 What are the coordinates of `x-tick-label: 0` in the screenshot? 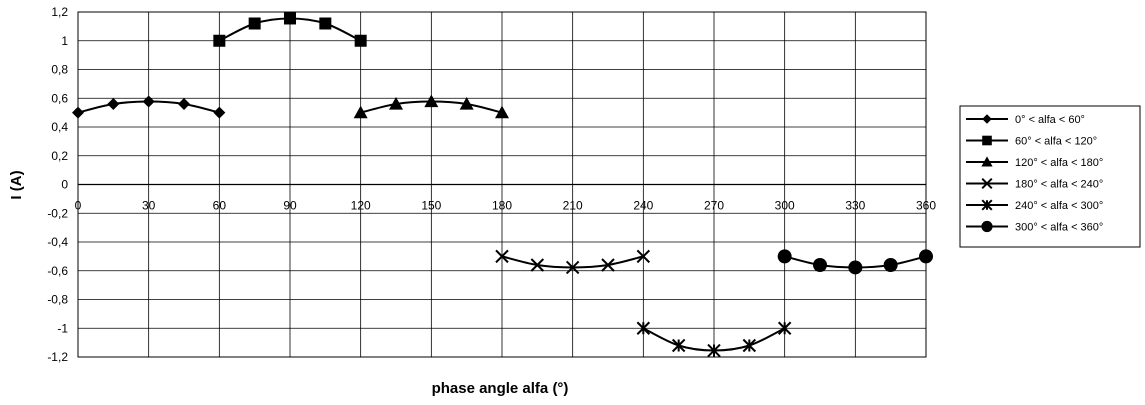 It's located at (78, 206).